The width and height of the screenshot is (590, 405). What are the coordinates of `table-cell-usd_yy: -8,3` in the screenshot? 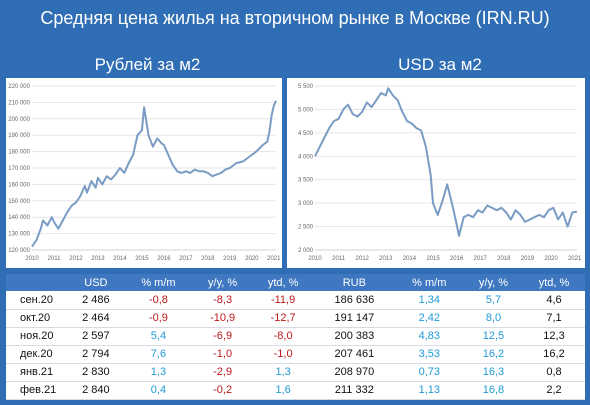 It's located at (223, 300).